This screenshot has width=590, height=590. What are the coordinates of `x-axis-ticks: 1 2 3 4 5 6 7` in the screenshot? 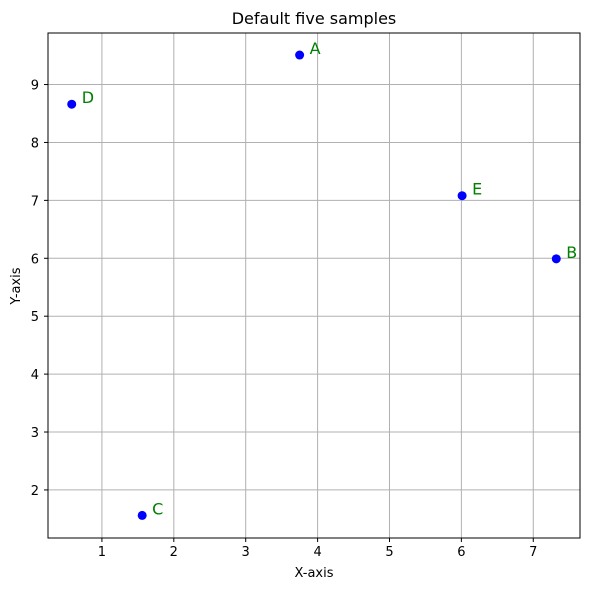 It's located at (318, 549).